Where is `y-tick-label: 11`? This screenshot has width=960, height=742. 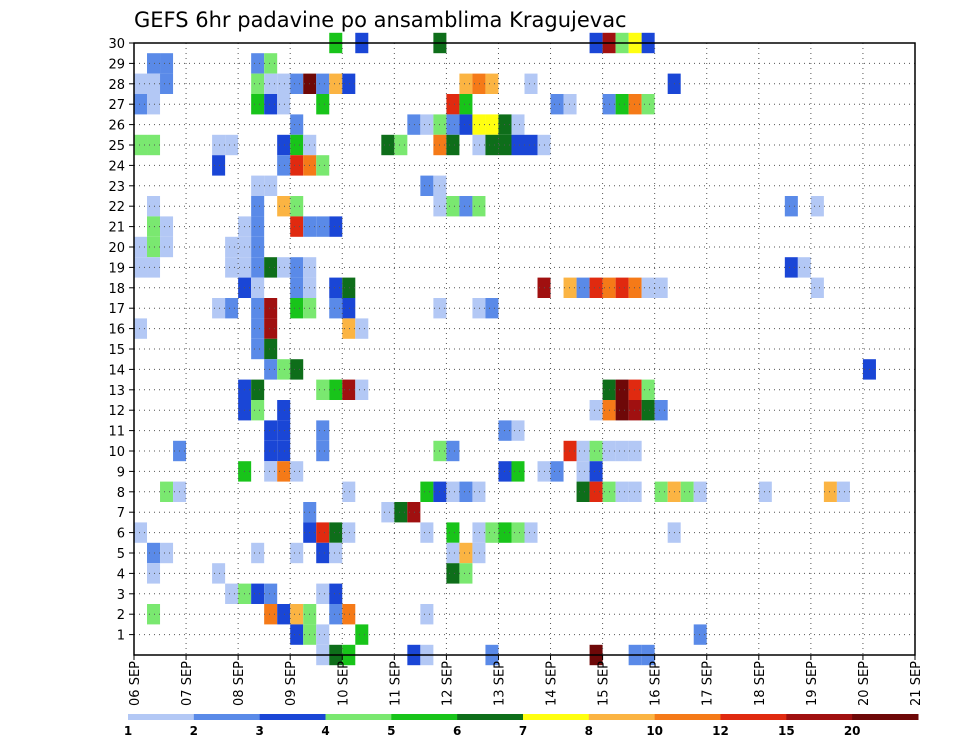
y-tick-label: 11 is located at coordinates (116, 432).